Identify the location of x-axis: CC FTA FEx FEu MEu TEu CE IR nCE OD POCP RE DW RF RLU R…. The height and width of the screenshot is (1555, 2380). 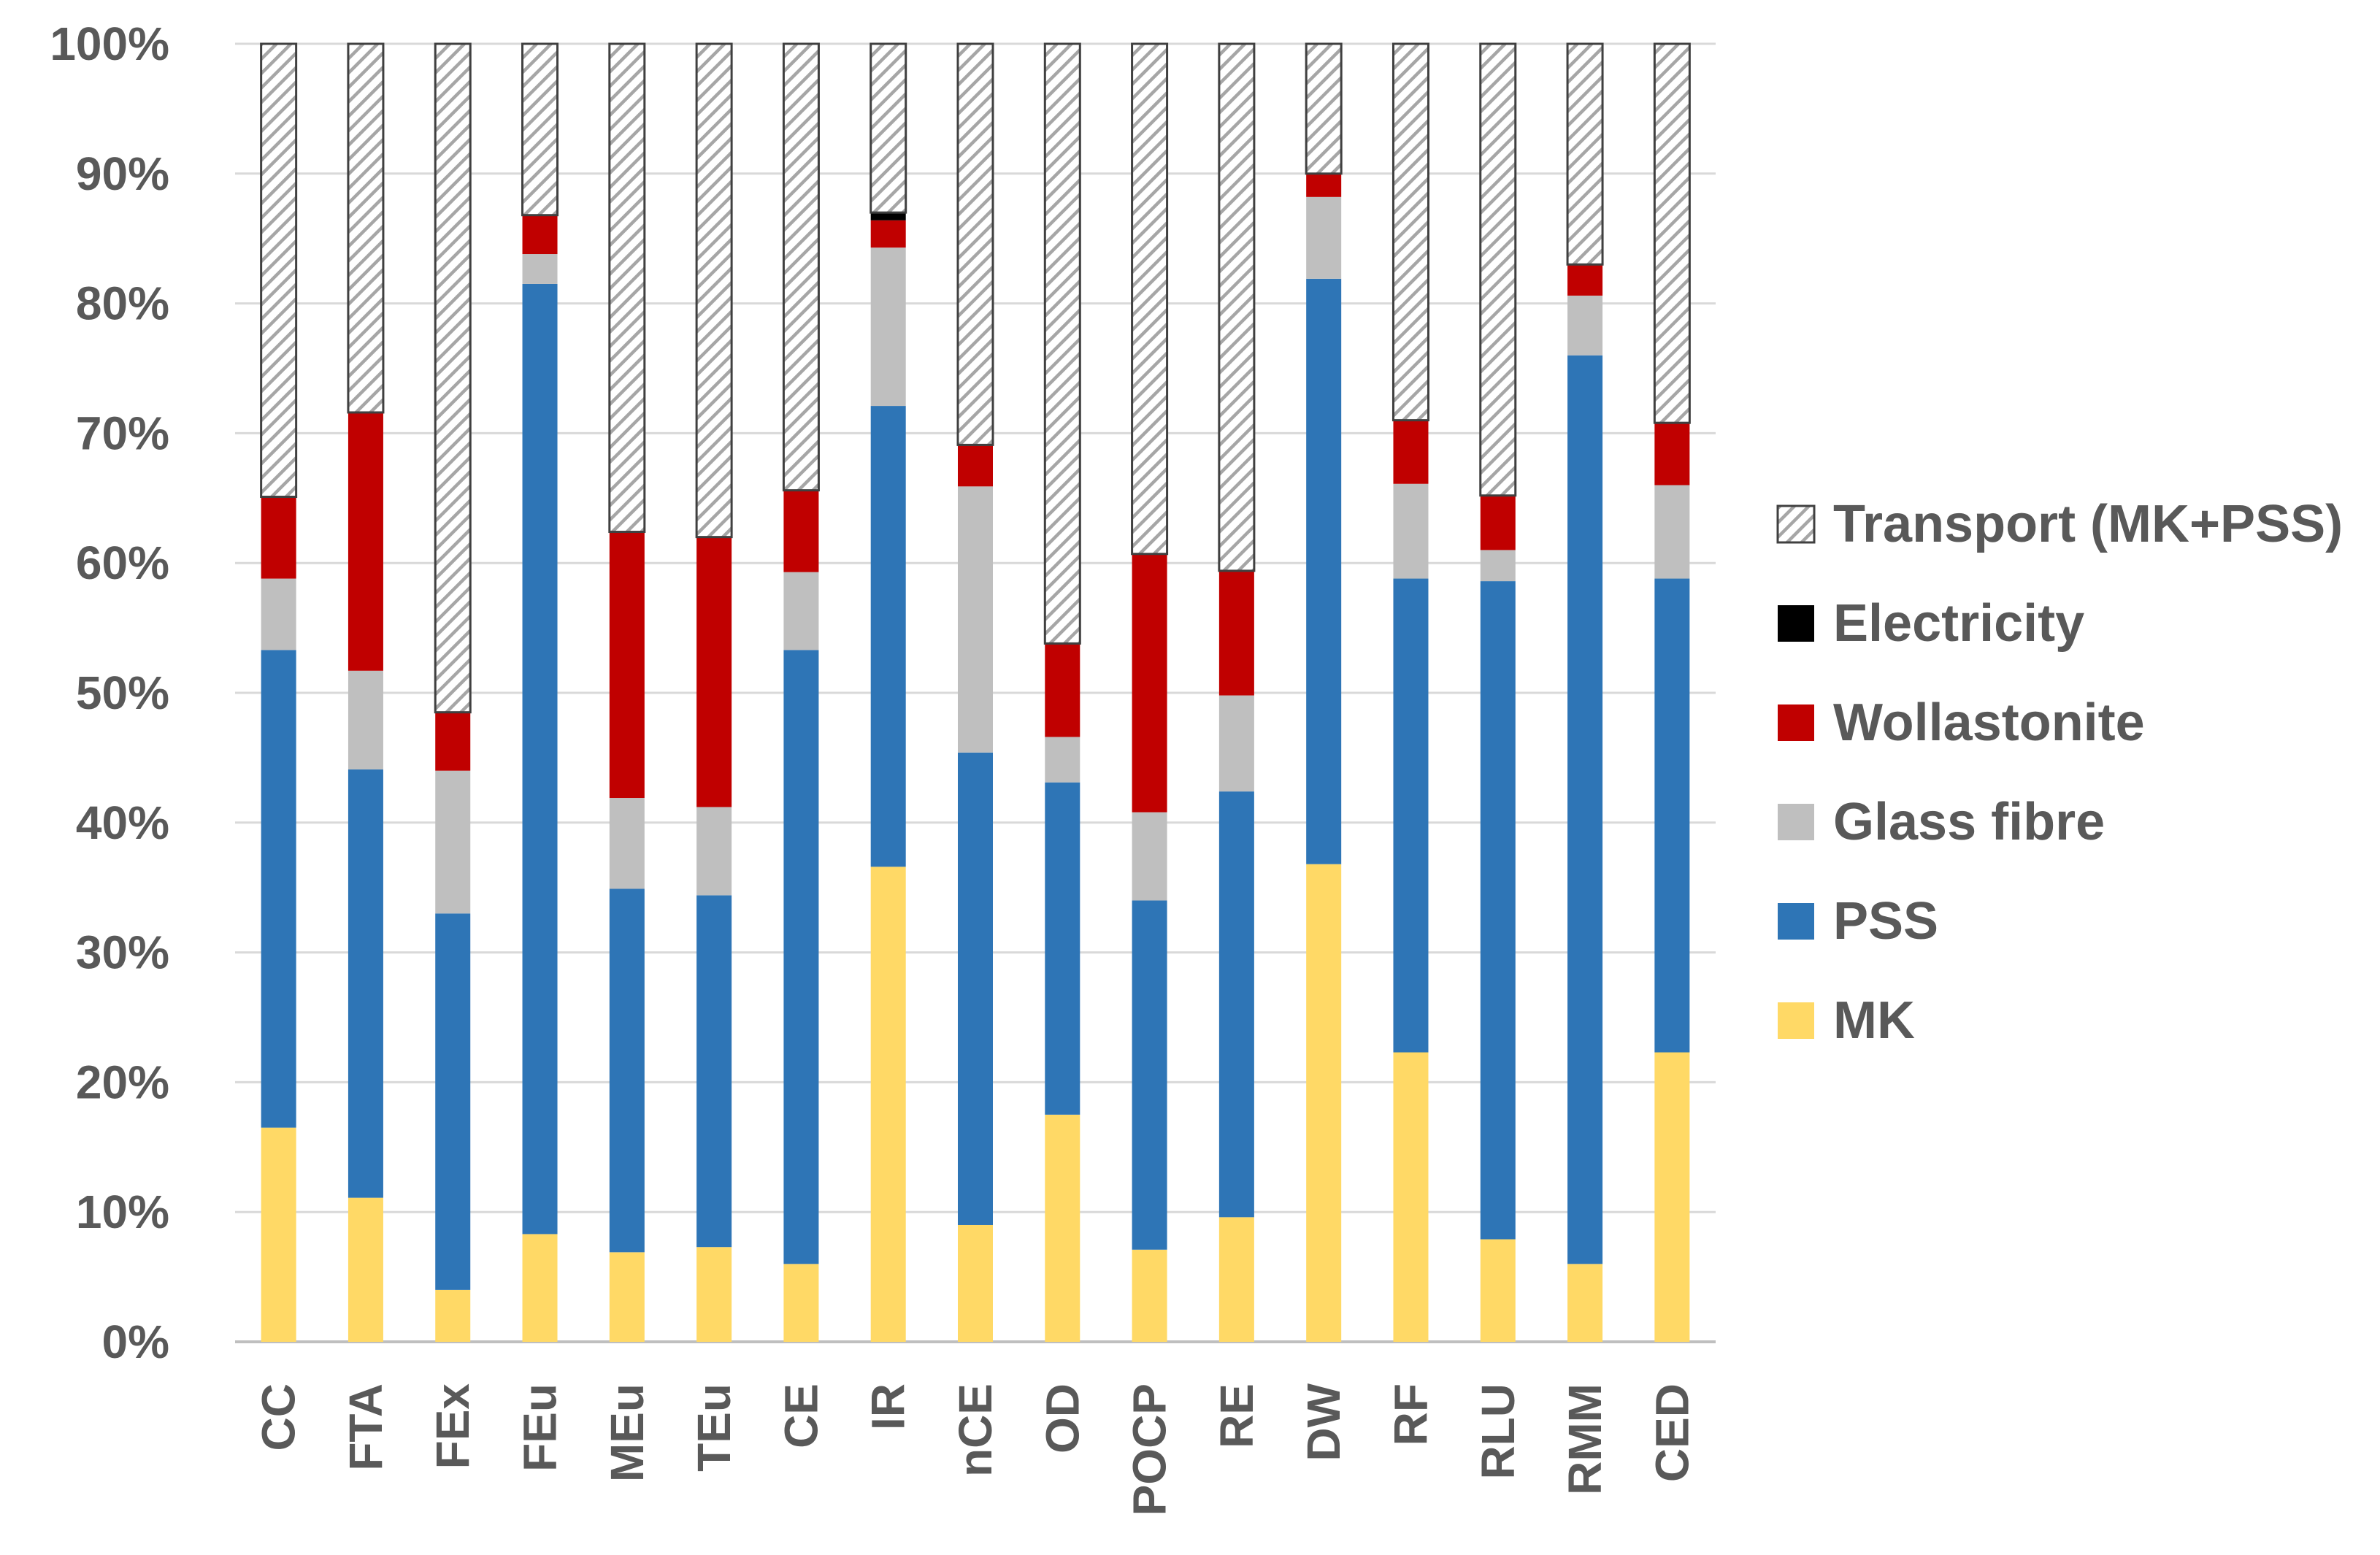
(976, 1449).